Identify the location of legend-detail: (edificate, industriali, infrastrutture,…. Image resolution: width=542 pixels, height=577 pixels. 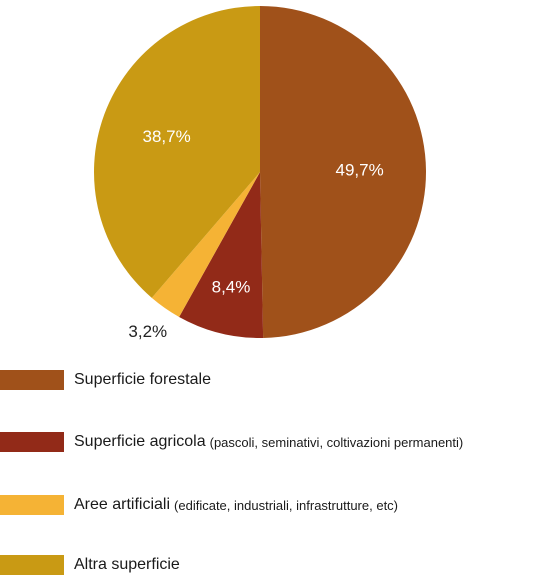
(286, 505).